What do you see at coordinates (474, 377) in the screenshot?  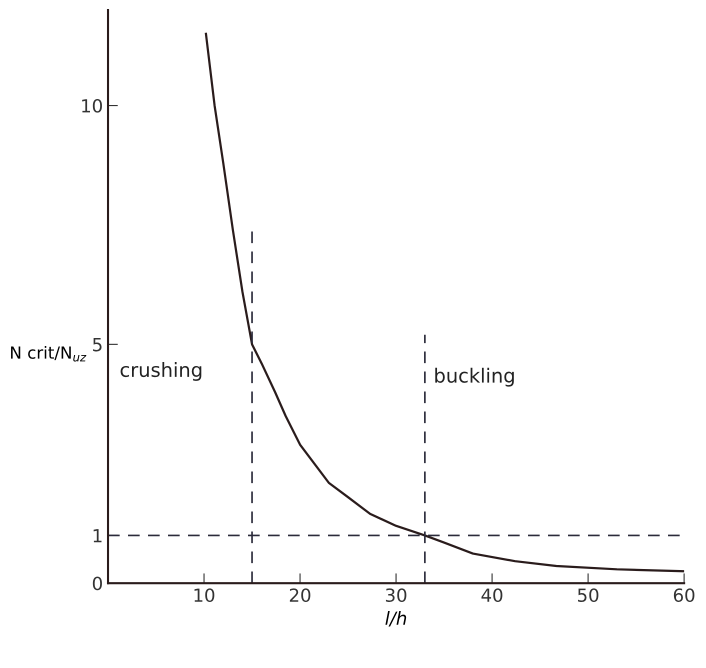 I see `annotation: buckling` at bounding box center [474, 377].